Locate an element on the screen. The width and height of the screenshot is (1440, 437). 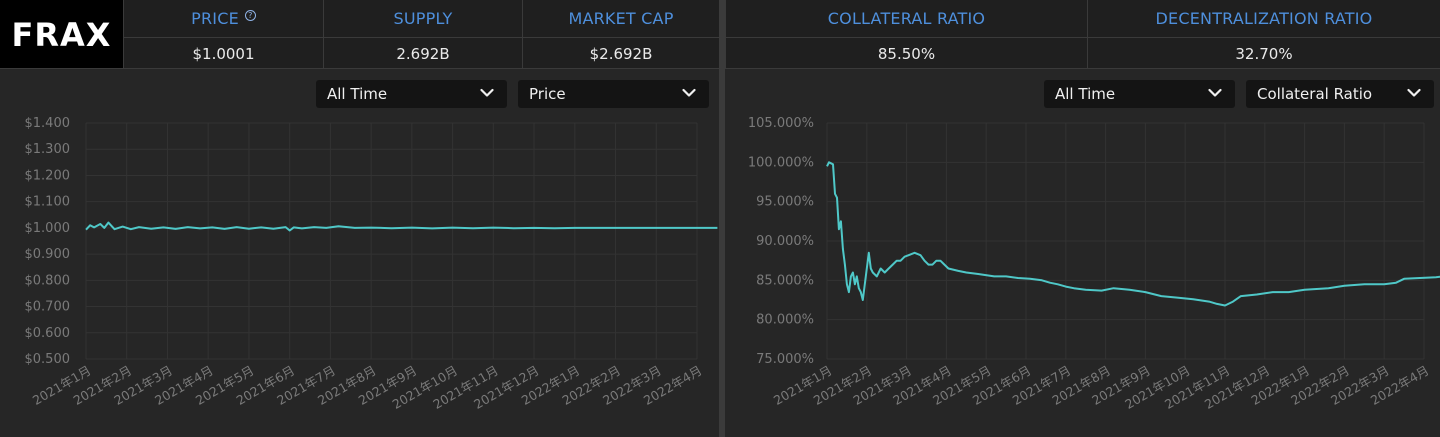
stat-collateral-ratio-value: 85.50% is located at coordinates (906, 53).